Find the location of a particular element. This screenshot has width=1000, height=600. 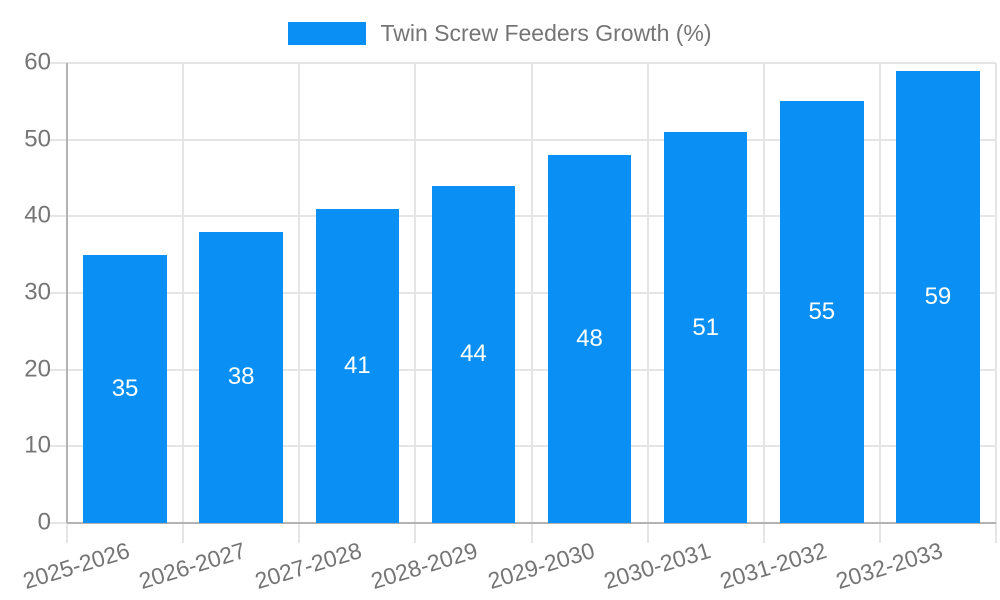

bar-2031-2032: 55 is located at coordinates (822, 312).